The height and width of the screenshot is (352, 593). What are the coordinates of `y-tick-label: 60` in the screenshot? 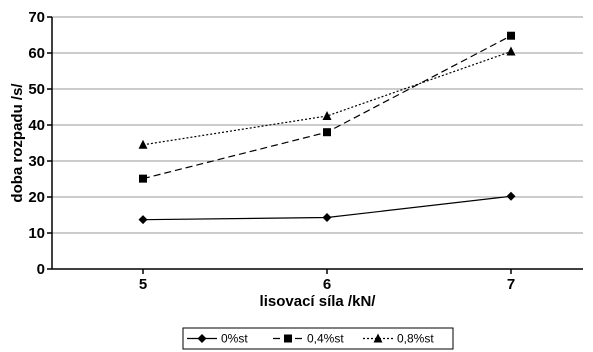 It's located at (36, 53).